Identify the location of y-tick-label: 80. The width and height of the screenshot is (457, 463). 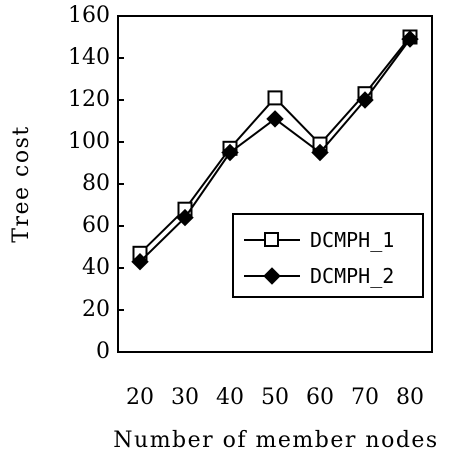
(96, 183).